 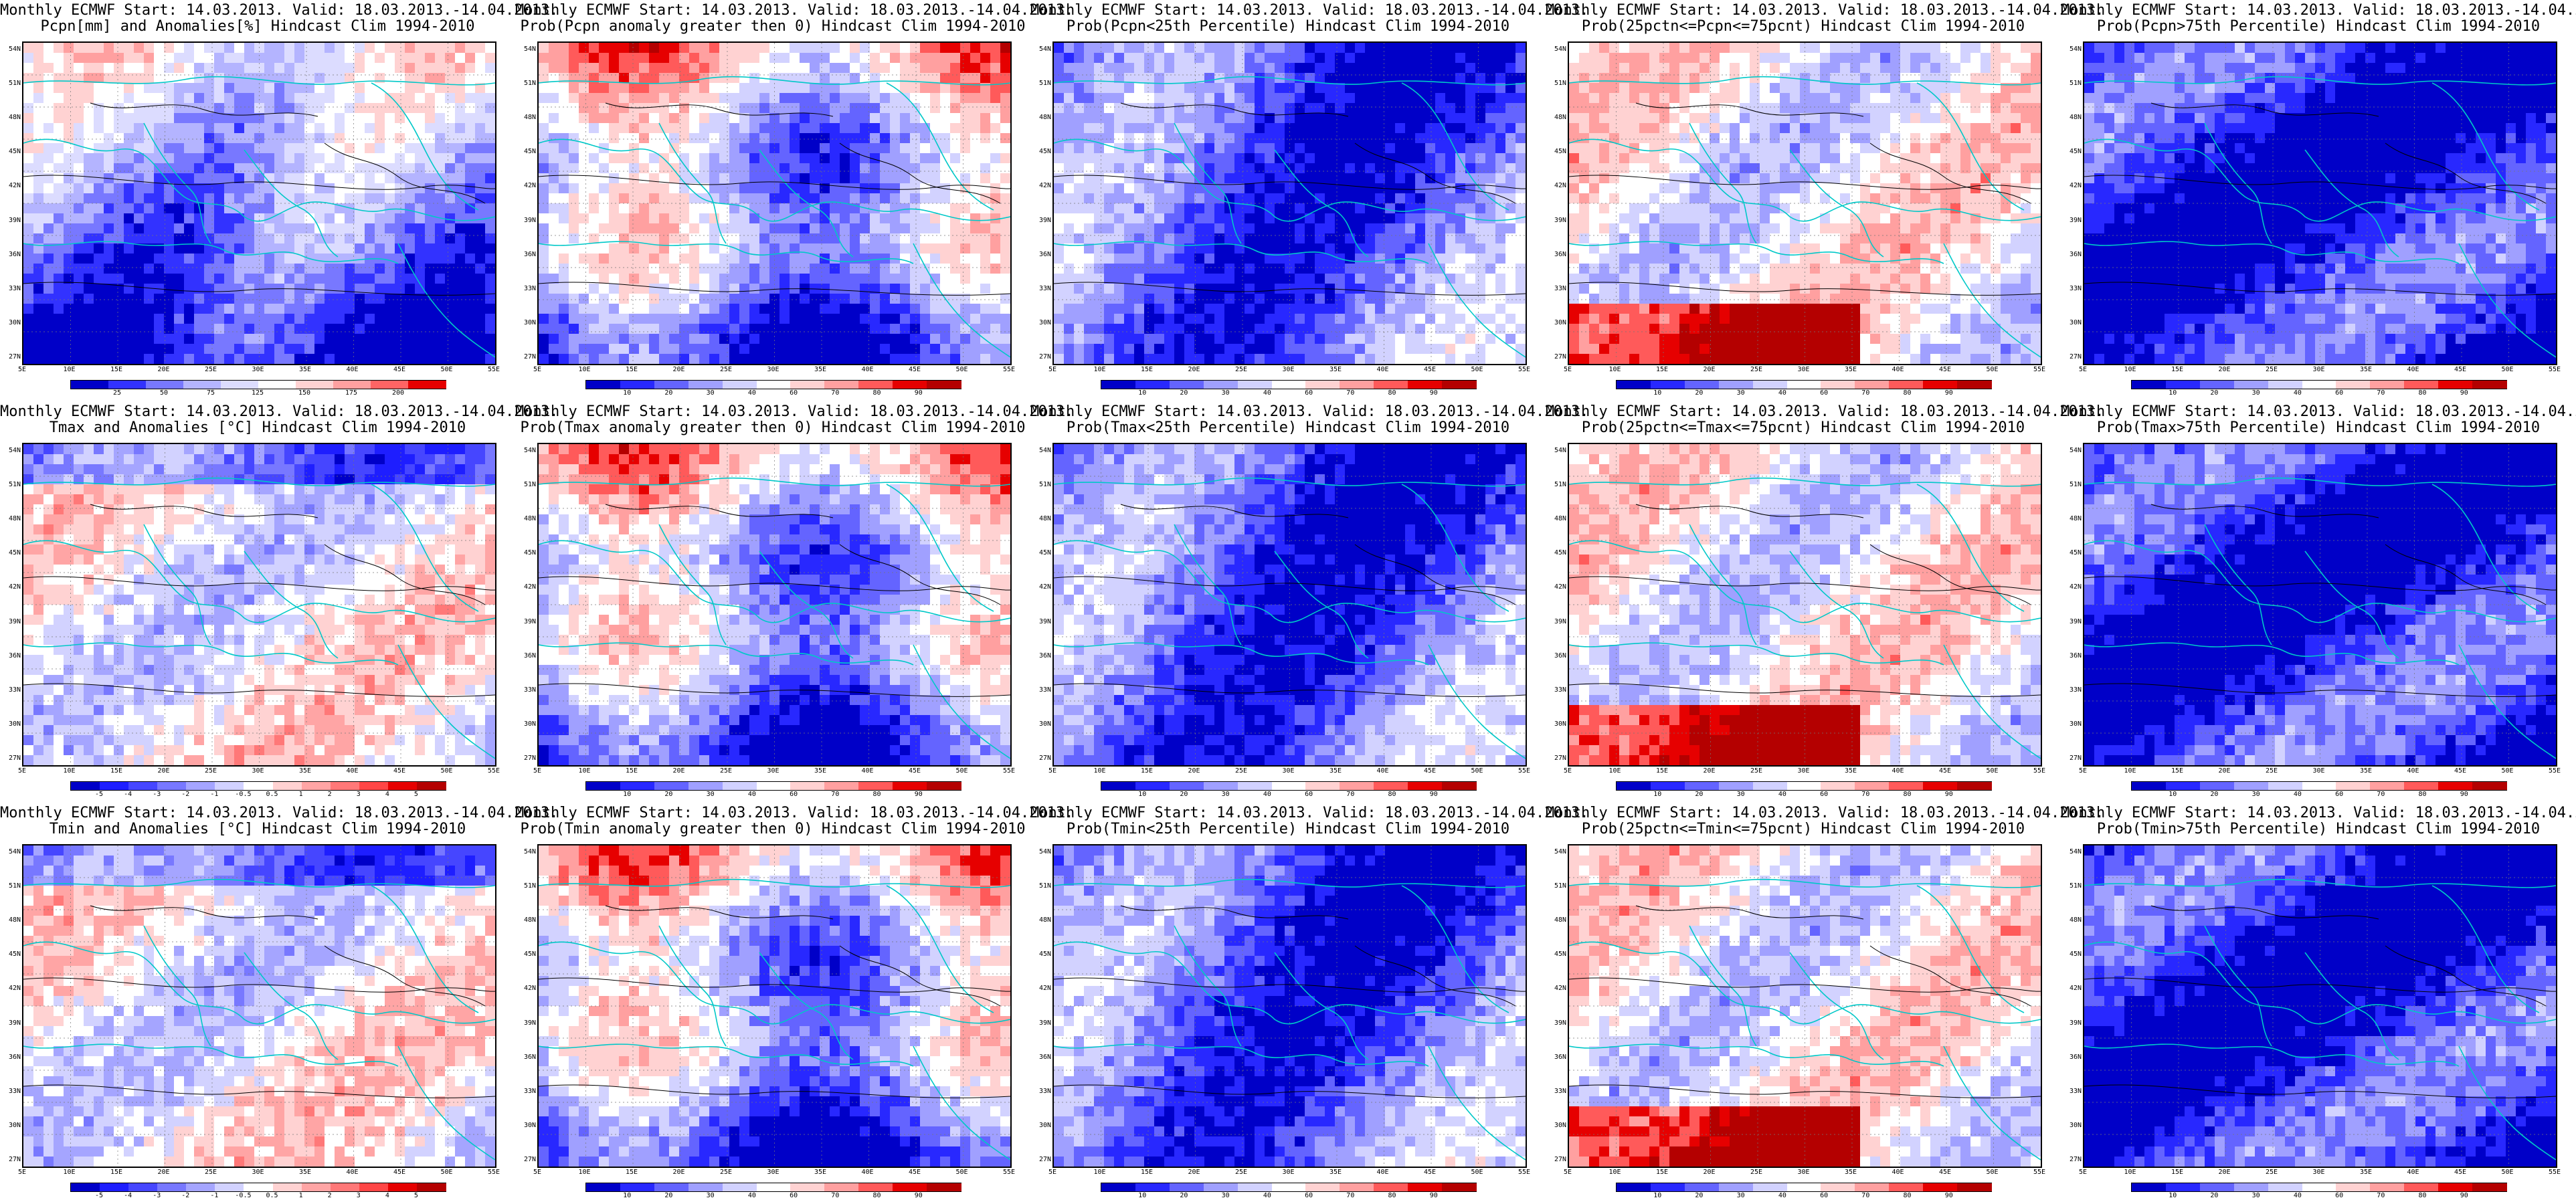 I want to click on longitude-label: 5E, so click(x=1052, y=369).